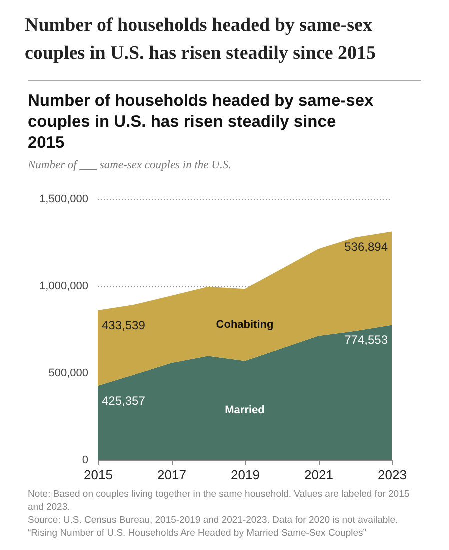 This screenshot has width=449, height=550. Describe the element at coordinates (366, 247) in the screenshot. I see `data-label: 536,894` at that location.